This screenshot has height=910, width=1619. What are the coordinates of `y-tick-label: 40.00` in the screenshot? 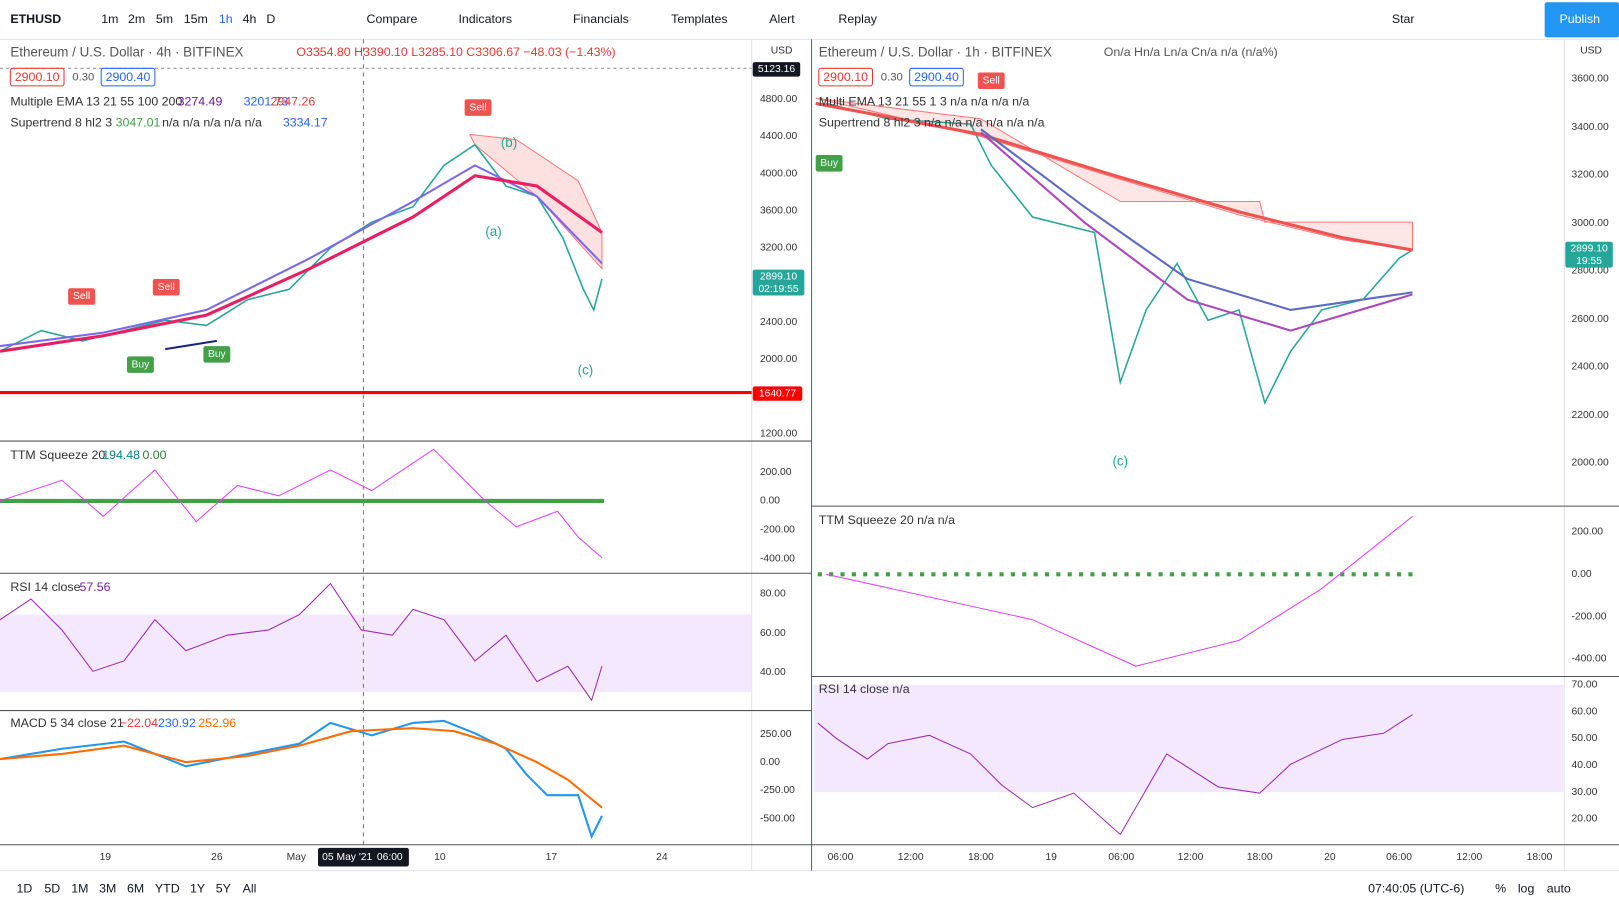 It's located at (773, 672).